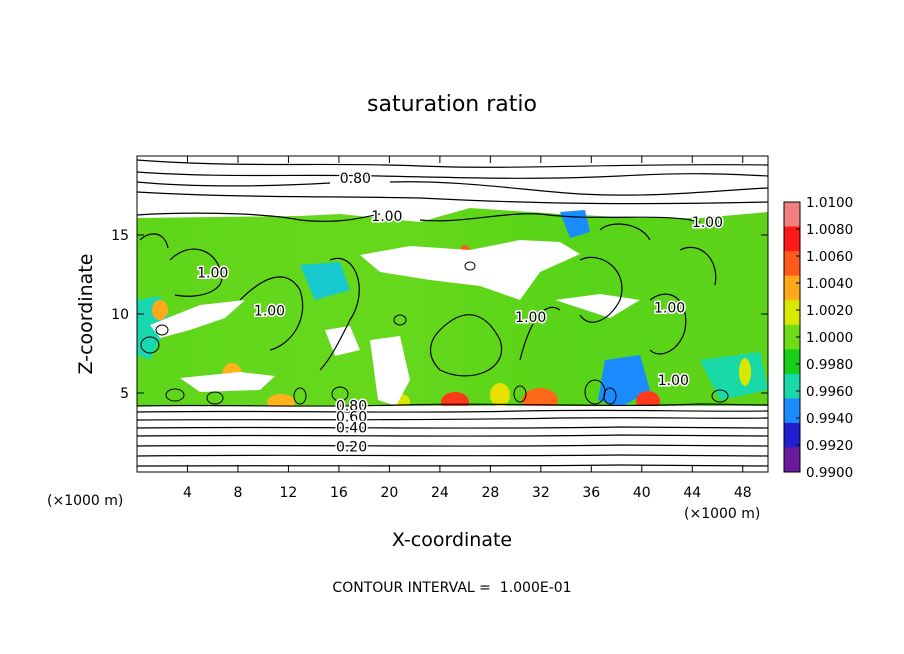 This screenshot has width=904, height=654. I want to click on chart-title: saturation ratio, so click(452, 104).